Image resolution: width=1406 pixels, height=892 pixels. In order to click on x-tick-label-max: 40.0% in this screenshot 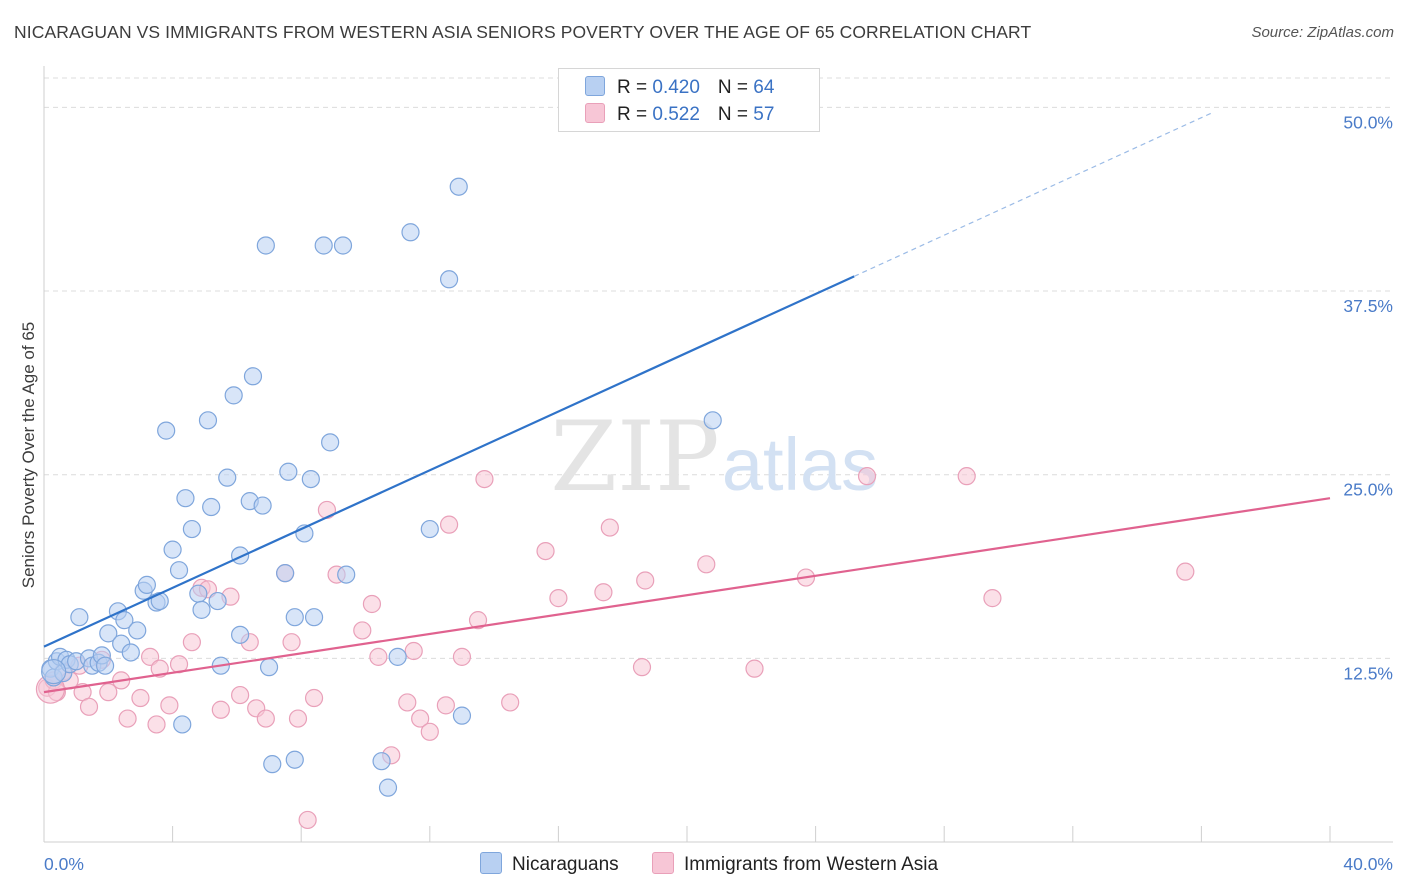, I will do `click(1368, 864)`.